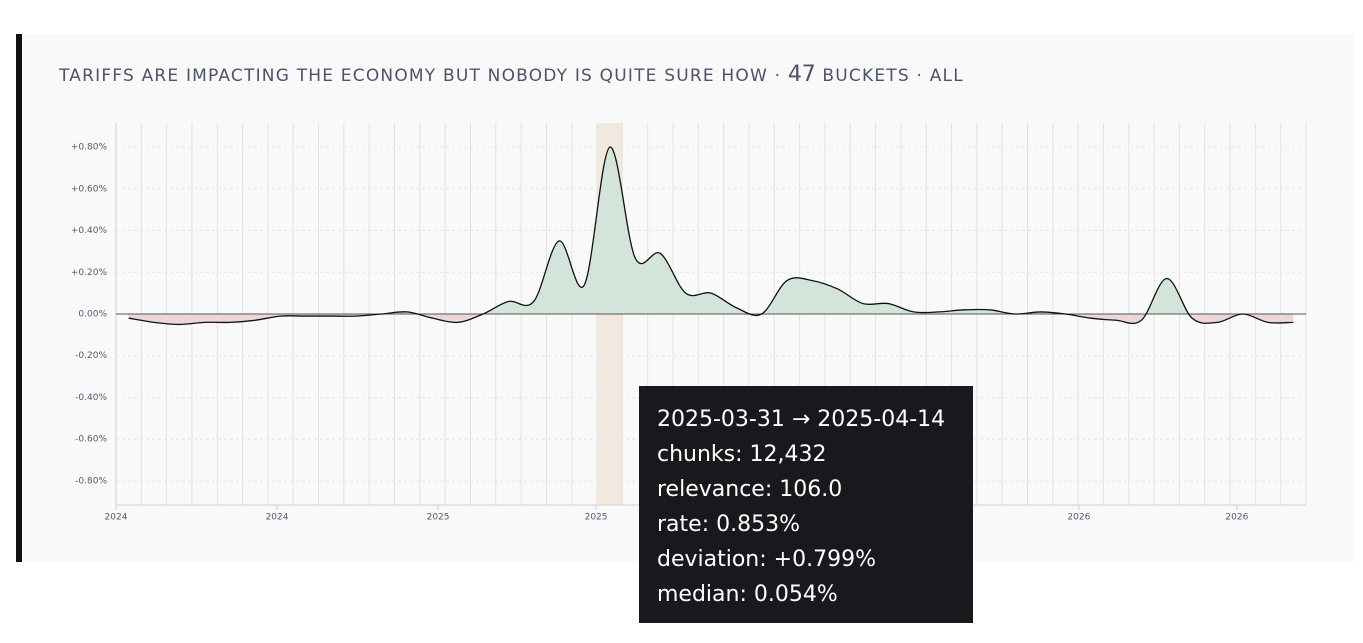 This screenshot has height=643, width=1363. What do you see at coordinates (91, 481) in the screenshot?
I see `y-tick-label: -0.80%` at bounding box center [91, 481].